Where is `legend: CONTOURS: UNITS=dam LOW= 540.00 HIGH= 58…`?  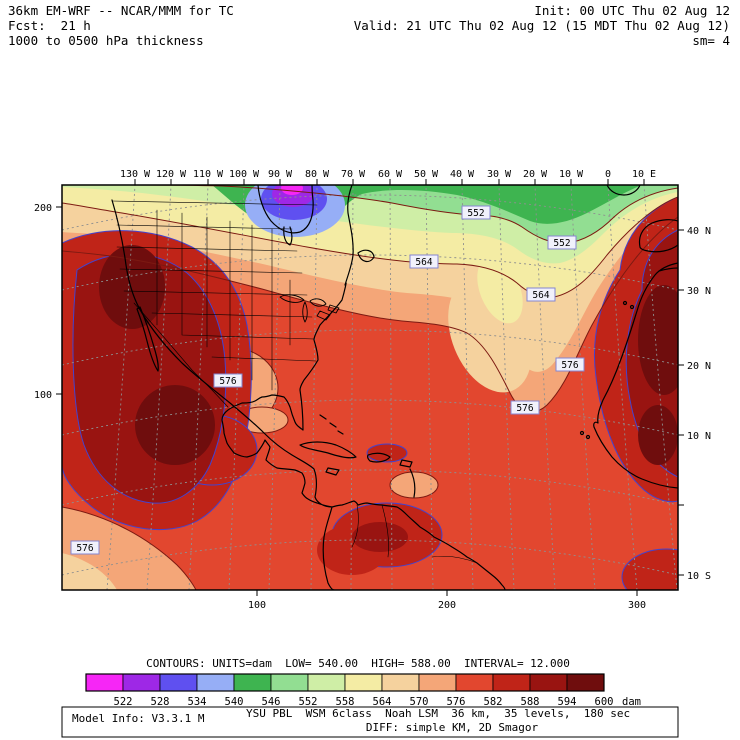
legend: CONTOURS: UNITS=dam LOW= 540.00 HIGH= 58… is located at coordinates (363, 682).